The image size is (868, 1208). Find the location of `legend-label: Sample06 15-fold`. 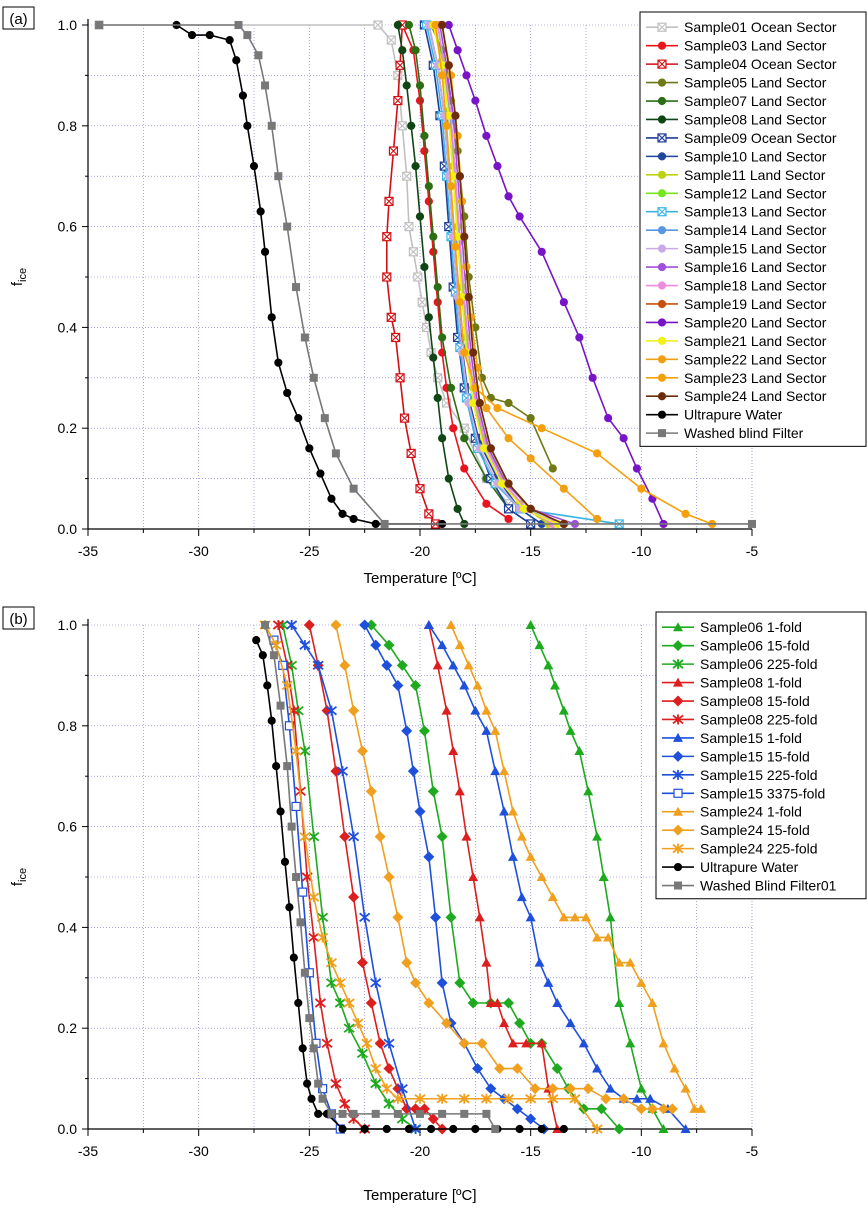

legend-label: Sample06 15-fold is located at coordinates (755, 646).